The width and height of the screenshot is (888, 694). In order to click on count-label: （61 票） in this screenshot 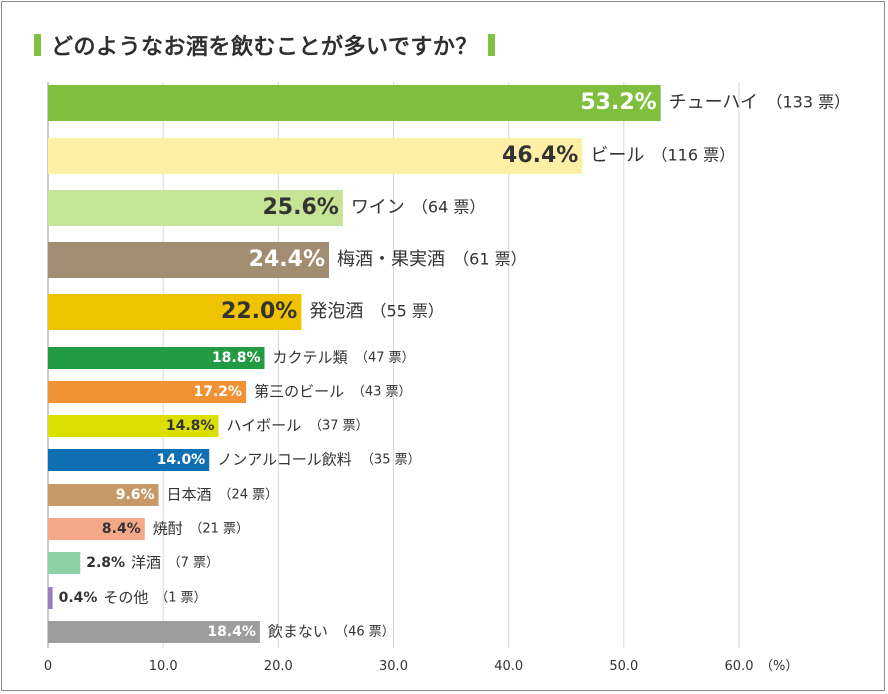, I will do `click(489, 259)`.